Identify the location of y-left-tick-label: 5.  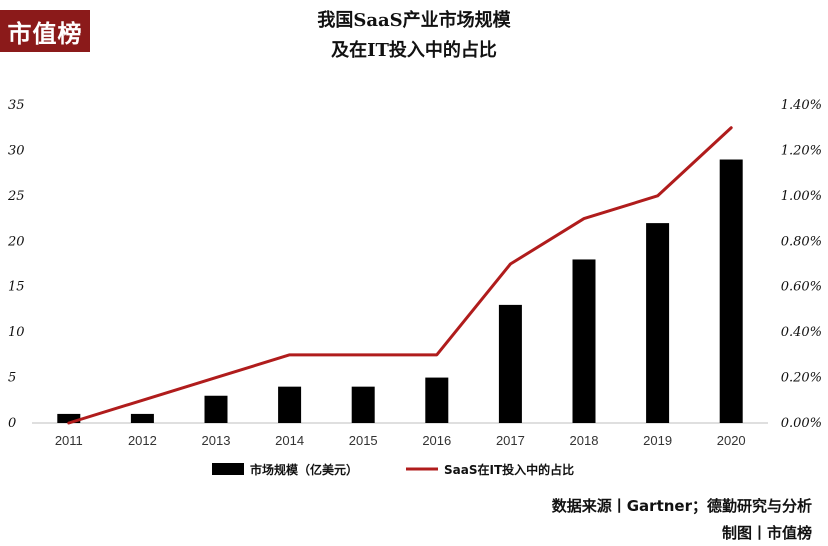
(12, 378).